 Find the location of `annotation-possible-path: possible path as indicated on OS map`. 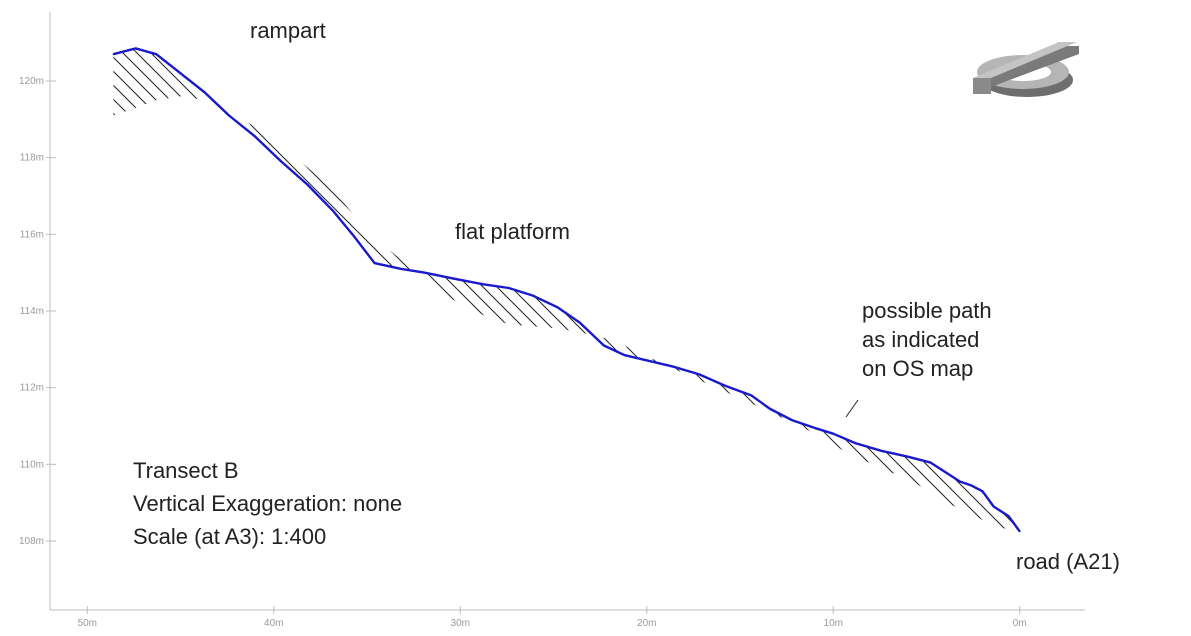

annotation-possible-path: possible path as indicated on OS map is located at coordinates (930, 339).